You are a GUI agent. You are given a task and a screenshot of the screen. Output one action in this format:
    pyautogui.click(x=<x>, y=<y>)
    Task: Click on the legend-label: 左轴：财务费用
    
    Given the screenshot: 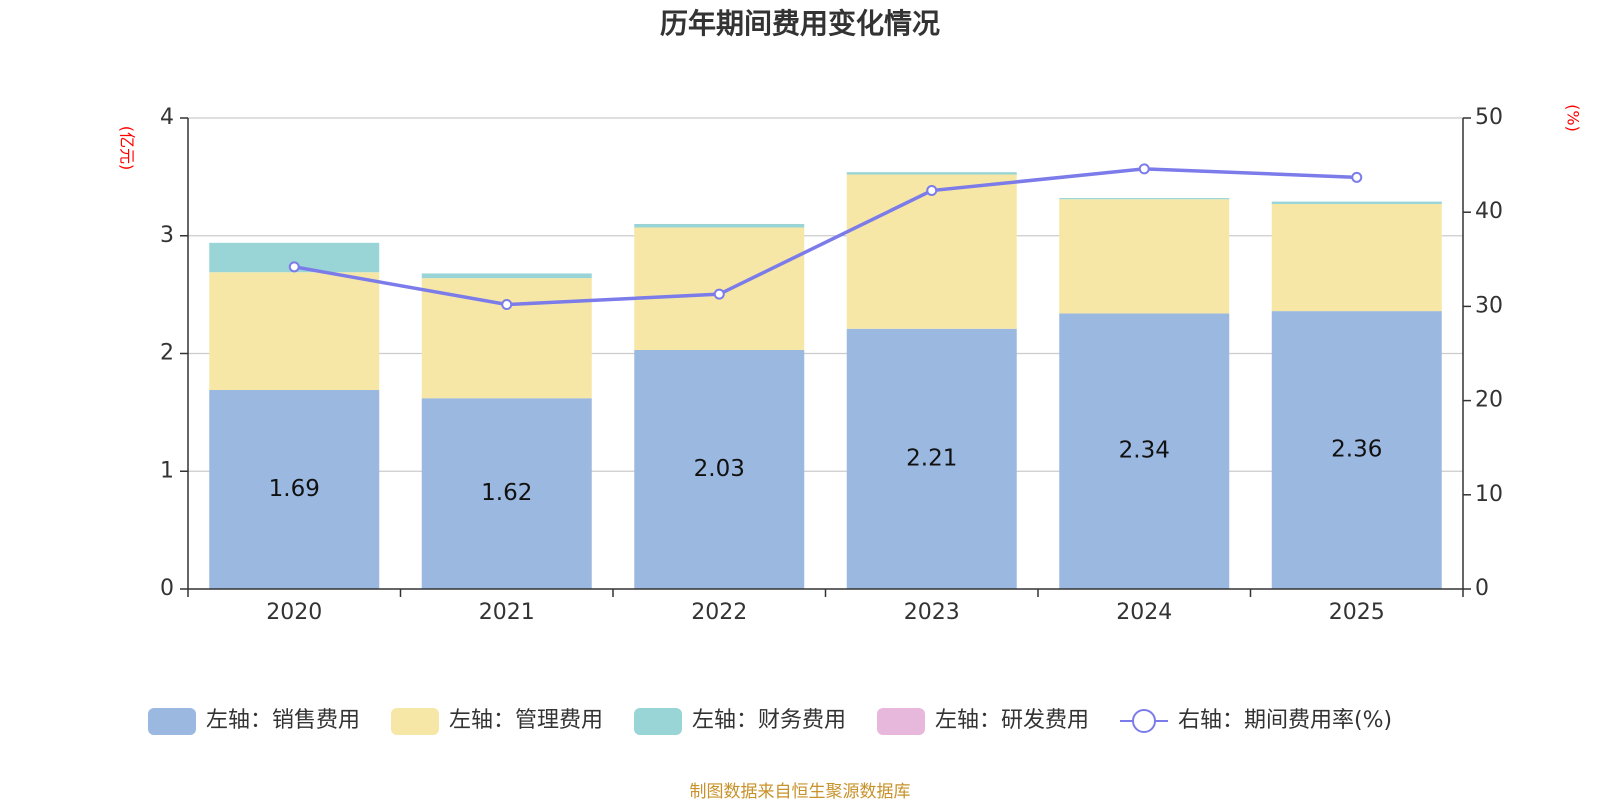 What is the action you would take?
    pyautogui.click(x=769, y=720)
    